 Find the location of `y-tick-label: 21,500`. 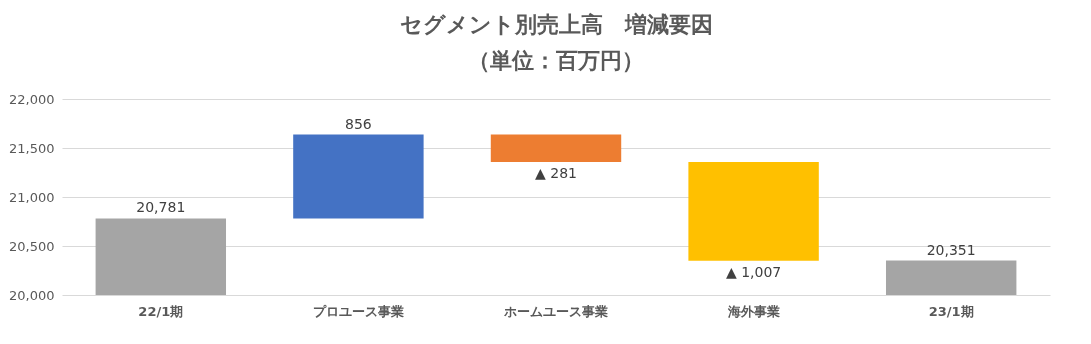

y-tick-label: 21,500 is located at coordinates (32, 148).